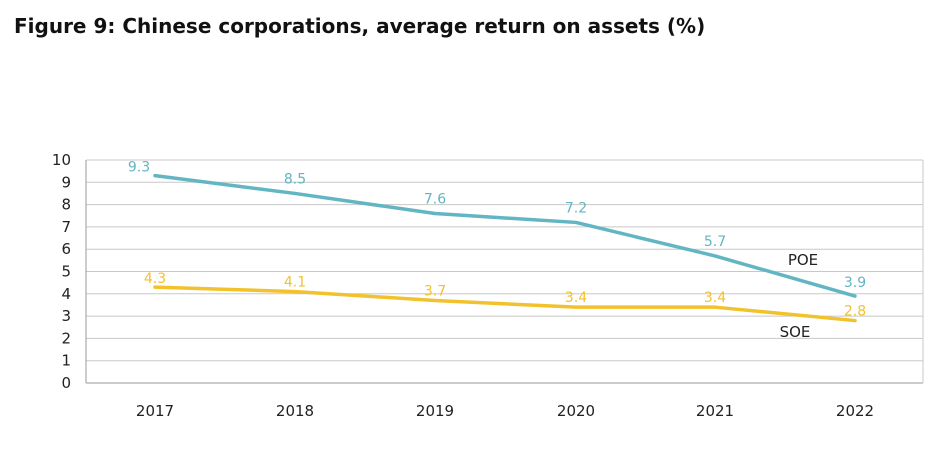 The width and height of the screenshot is (951, 460). I want to click on data-label-poe: 7.6, so click(435, 200).